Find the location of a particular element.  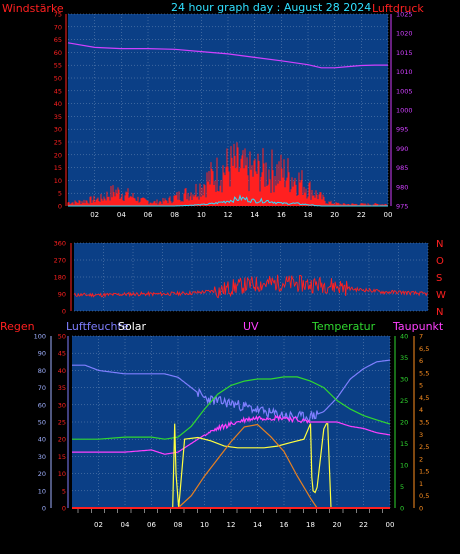

y-tick-label-uv: 1,5 is located at coordinates (424, 472).